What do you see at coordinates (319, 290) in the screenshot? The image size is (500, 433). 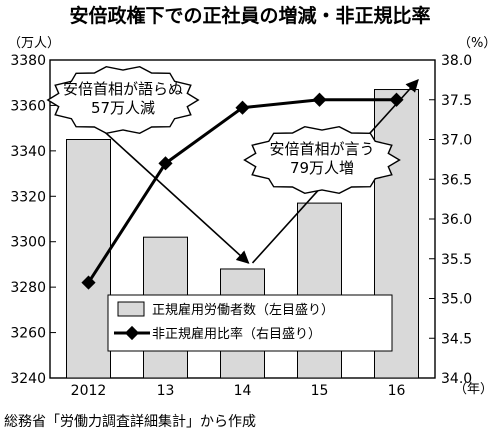 I see `bar` at bounding box center [319, 290].